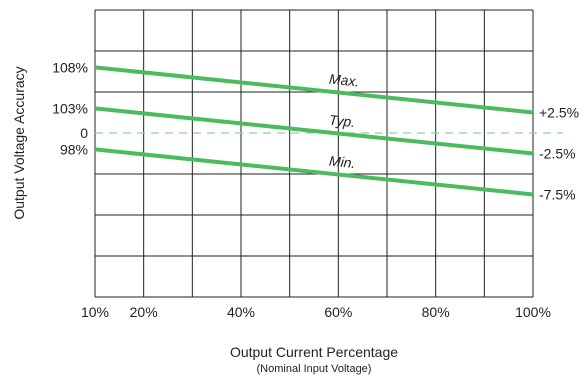 The height and width of the screenshot is (377, 585). I want to click on y-tick-label-left: 0, so click(84, 133).